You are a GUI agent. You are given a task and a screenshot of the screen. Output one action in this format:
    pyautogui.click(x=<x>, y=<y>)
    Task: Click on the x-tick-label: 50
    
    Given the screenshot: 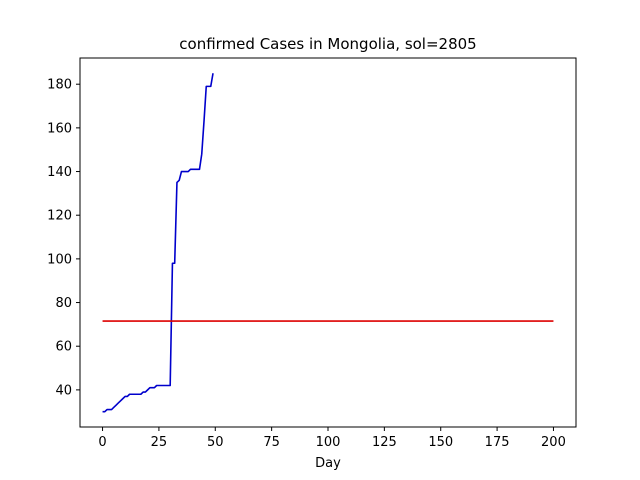 What is the action you would take?
    pyautogui.click(x=215, y=442)
    